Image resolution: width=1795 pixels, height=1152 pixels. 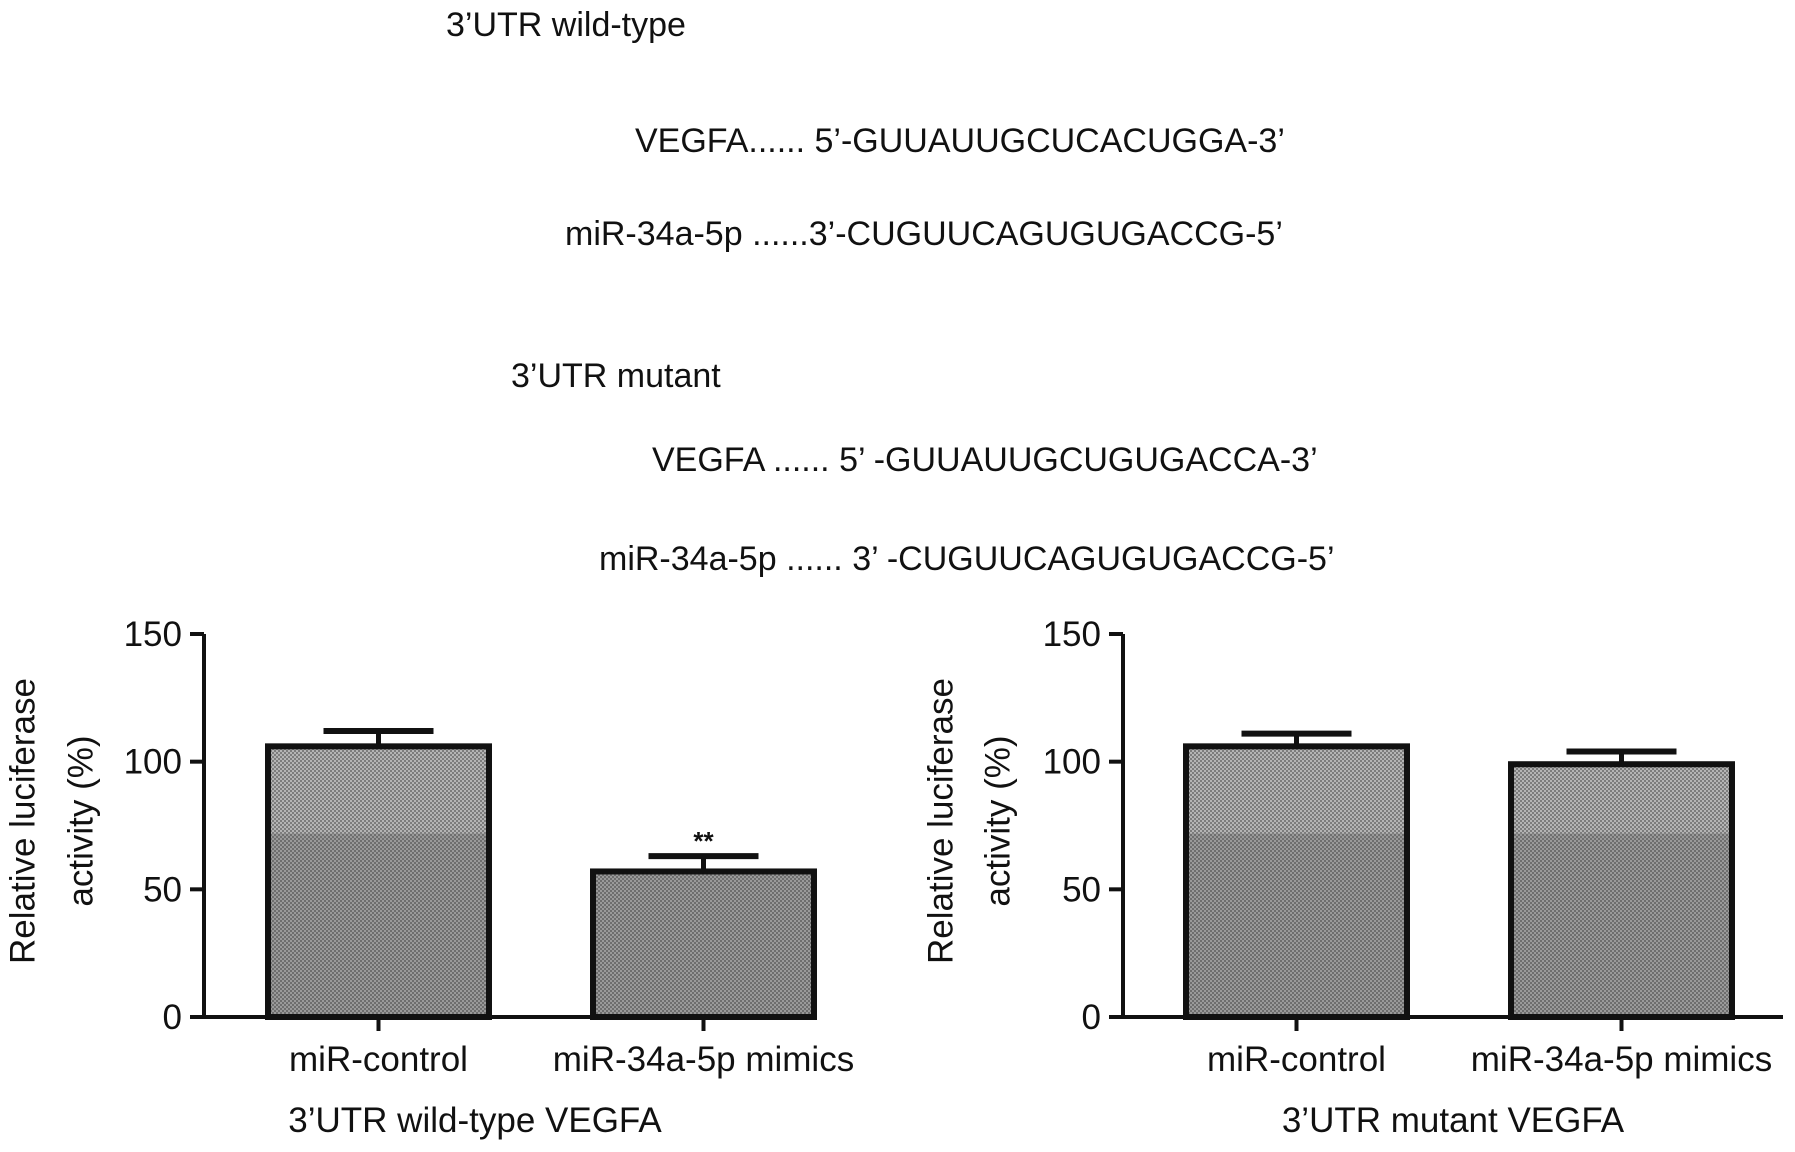 I want to click on significance-label: **, so click(x=703, y=841).